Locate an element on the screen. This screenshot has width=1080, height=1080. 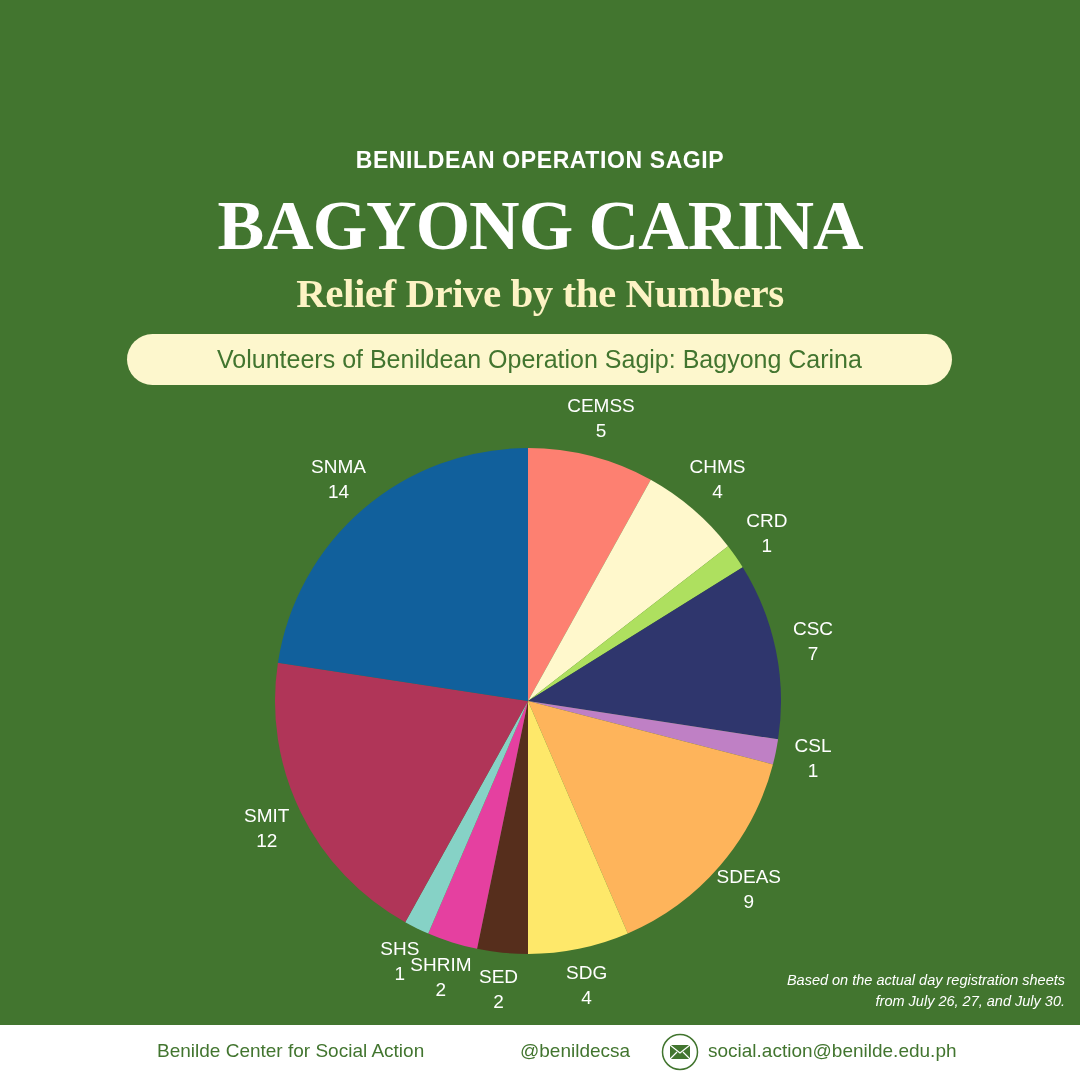
text: BENILDEAN OPERATION SAGIP is located at coordinates (540, 160).